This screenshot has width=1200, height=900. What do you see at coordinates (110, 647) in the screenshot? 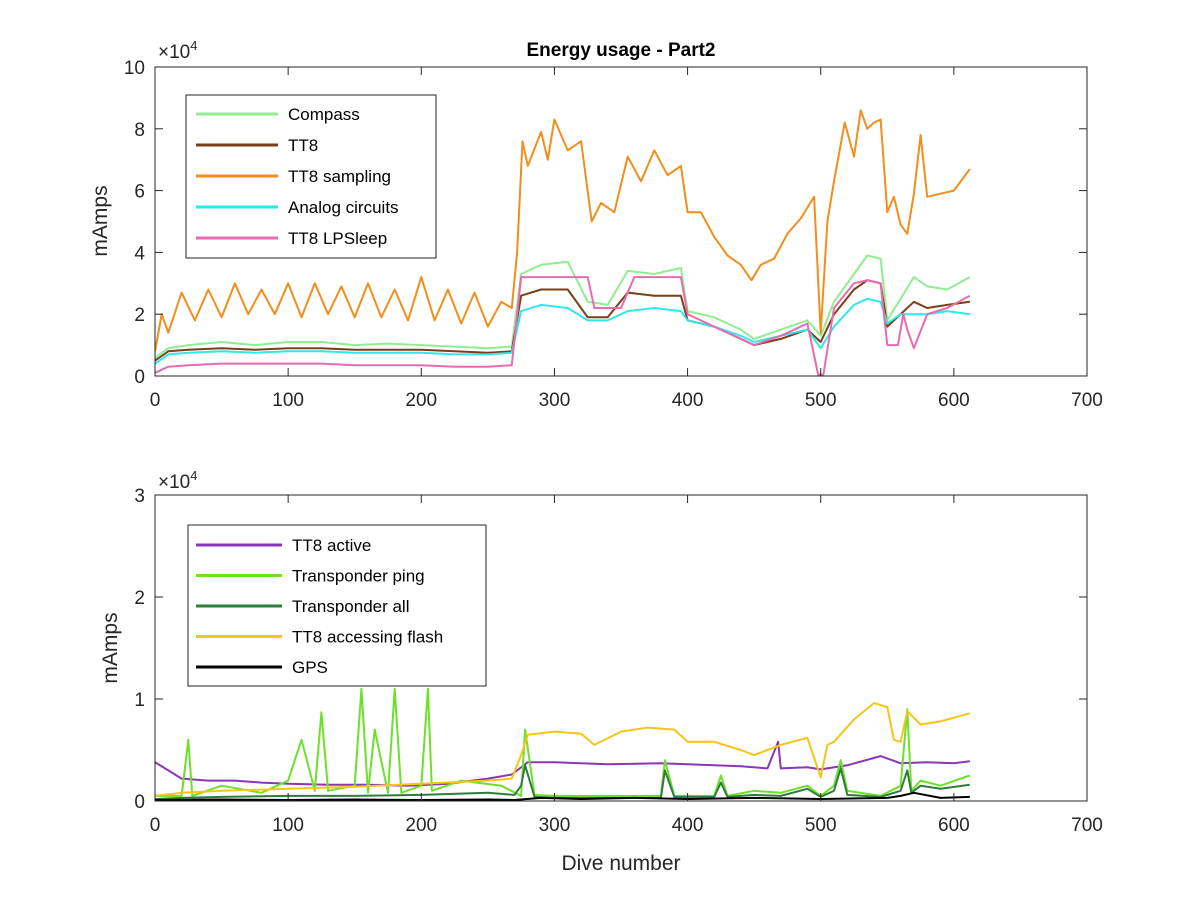
I see `bottom-y-axis-label: mAmps` at bounding box center [110, 647].